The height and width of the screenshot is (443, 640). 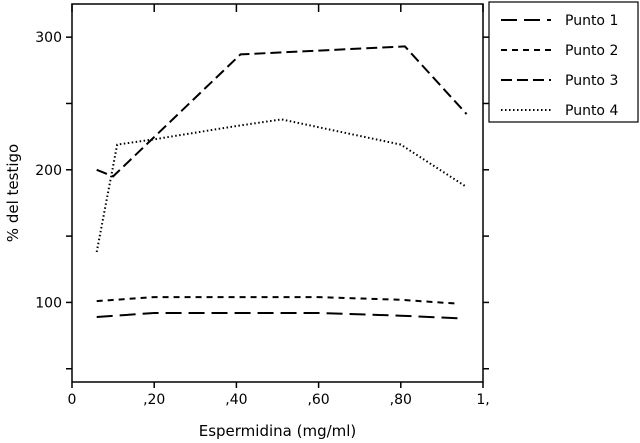 I want to click on legend-label: Punto 1, so click(x=591, y=21).